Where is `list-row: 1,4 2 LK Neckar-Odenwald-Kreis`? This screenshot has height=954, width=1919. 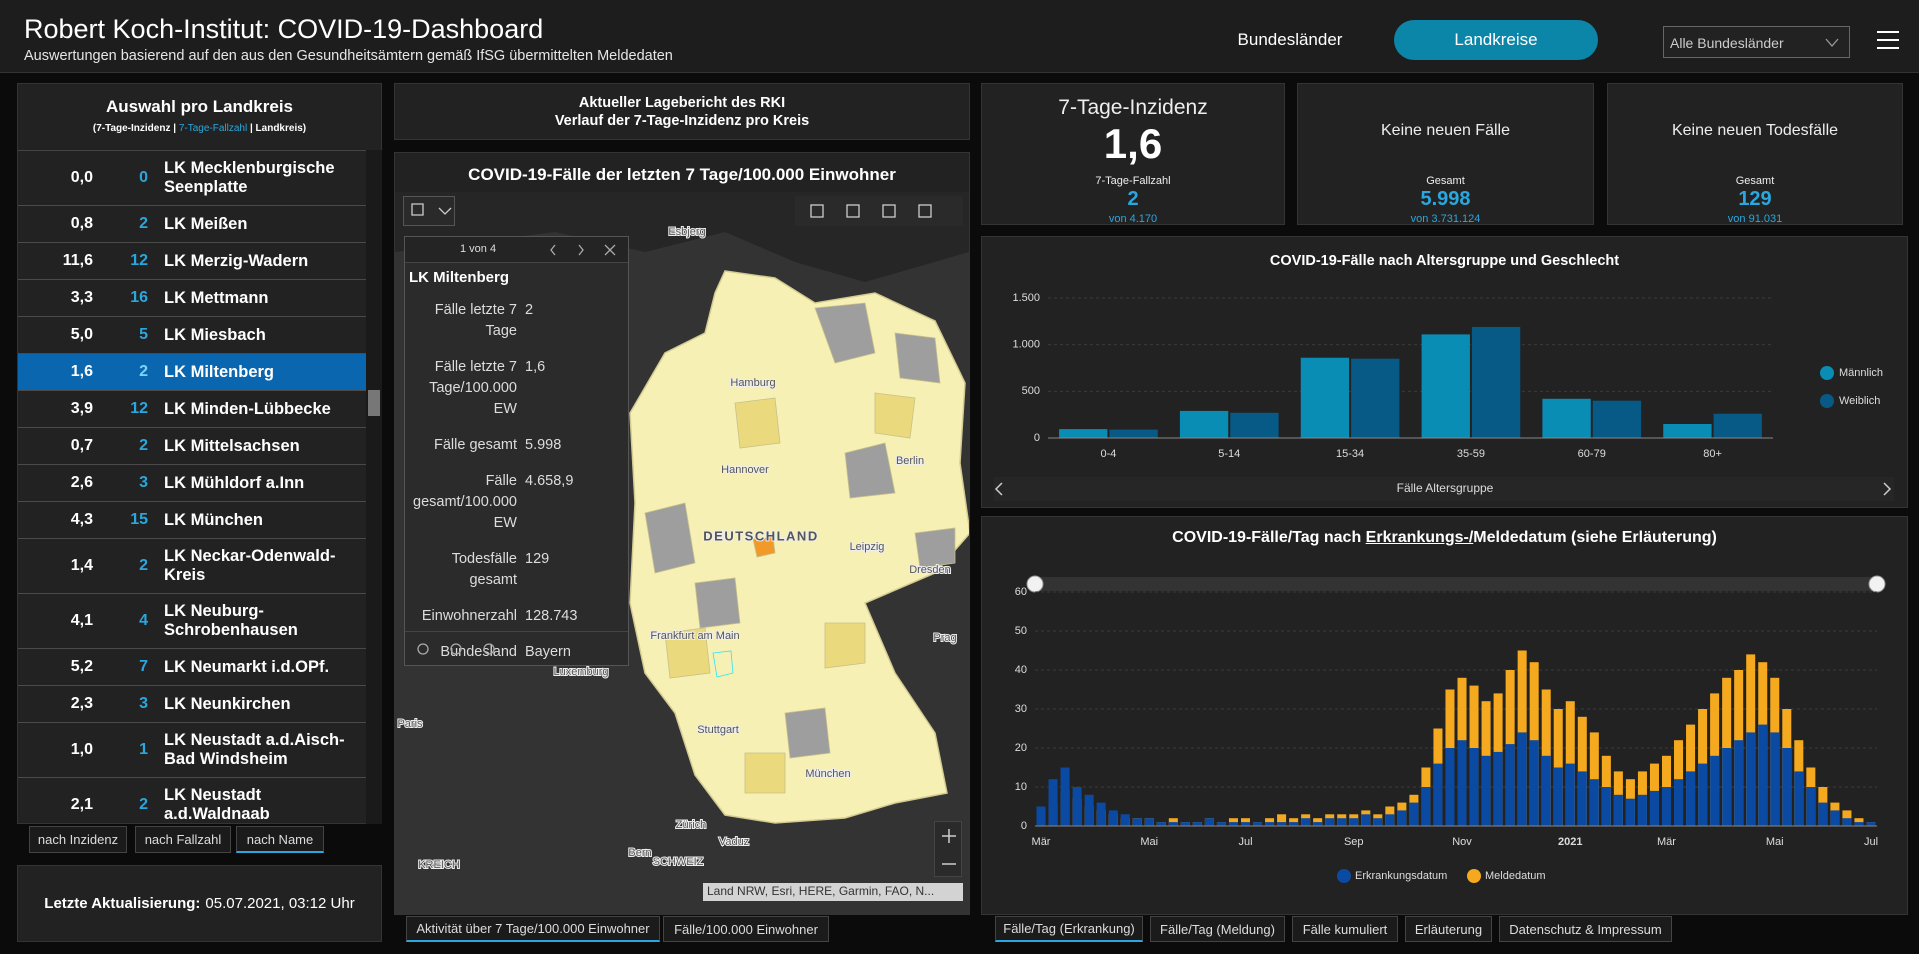
list-row: 1,4 2 LK Neckar-Odenwald-Kreis is located at coordinates (192, 566).